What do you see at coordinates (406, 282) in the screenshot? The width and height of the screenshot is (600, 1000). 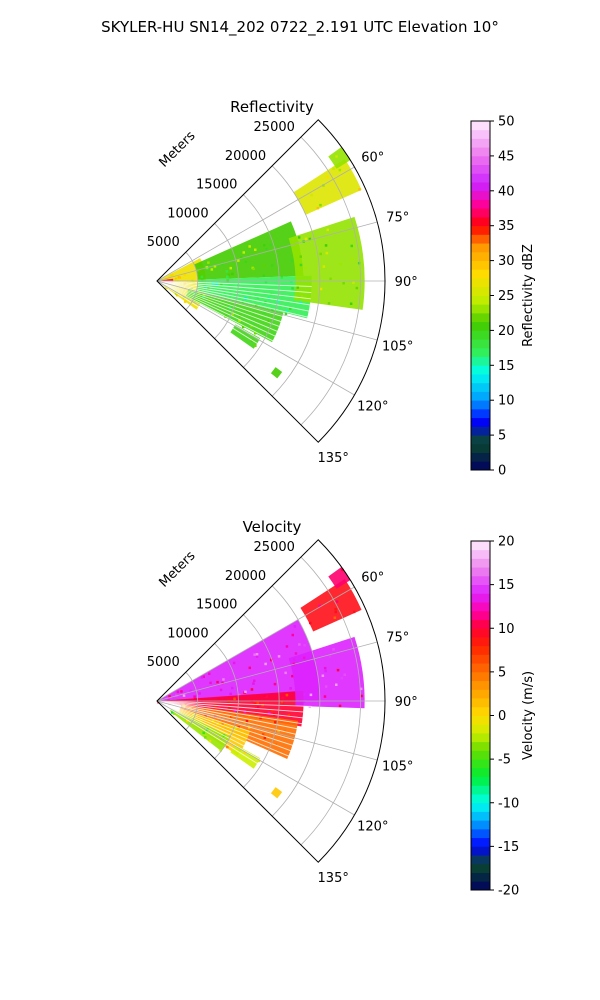 I see `angle-tick-label: 90°` at bounding box center [406, 282].